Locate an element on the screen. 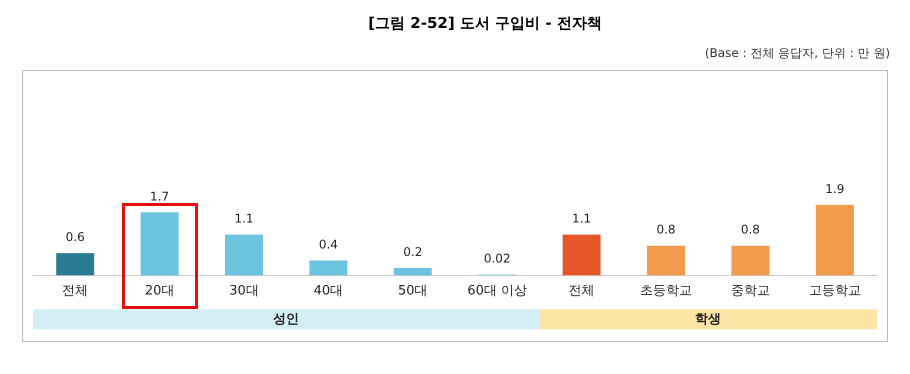  data-label: 0.4 is located at coordinates (328, 245).